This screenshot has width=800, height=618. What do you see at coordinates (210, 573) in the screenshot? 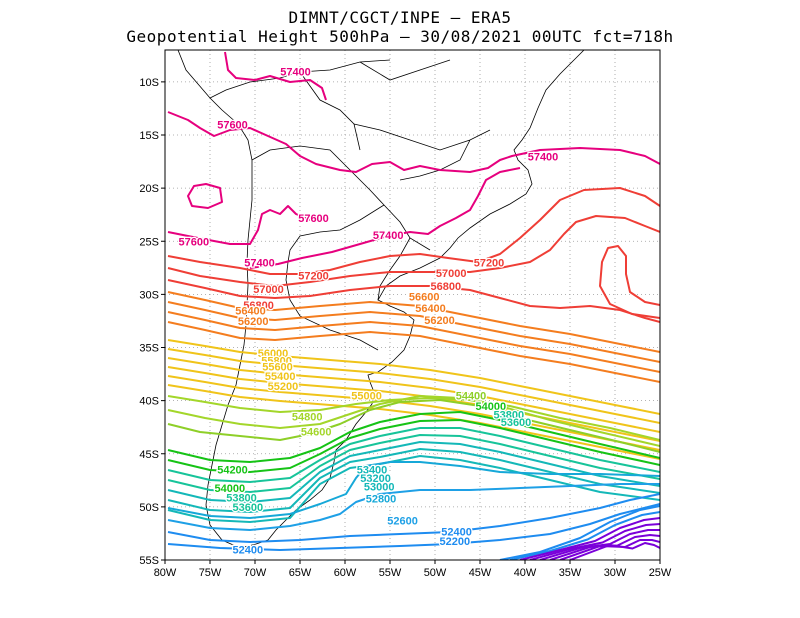
I see `x-tick-label: 75W` at bounding box center [210, 573].